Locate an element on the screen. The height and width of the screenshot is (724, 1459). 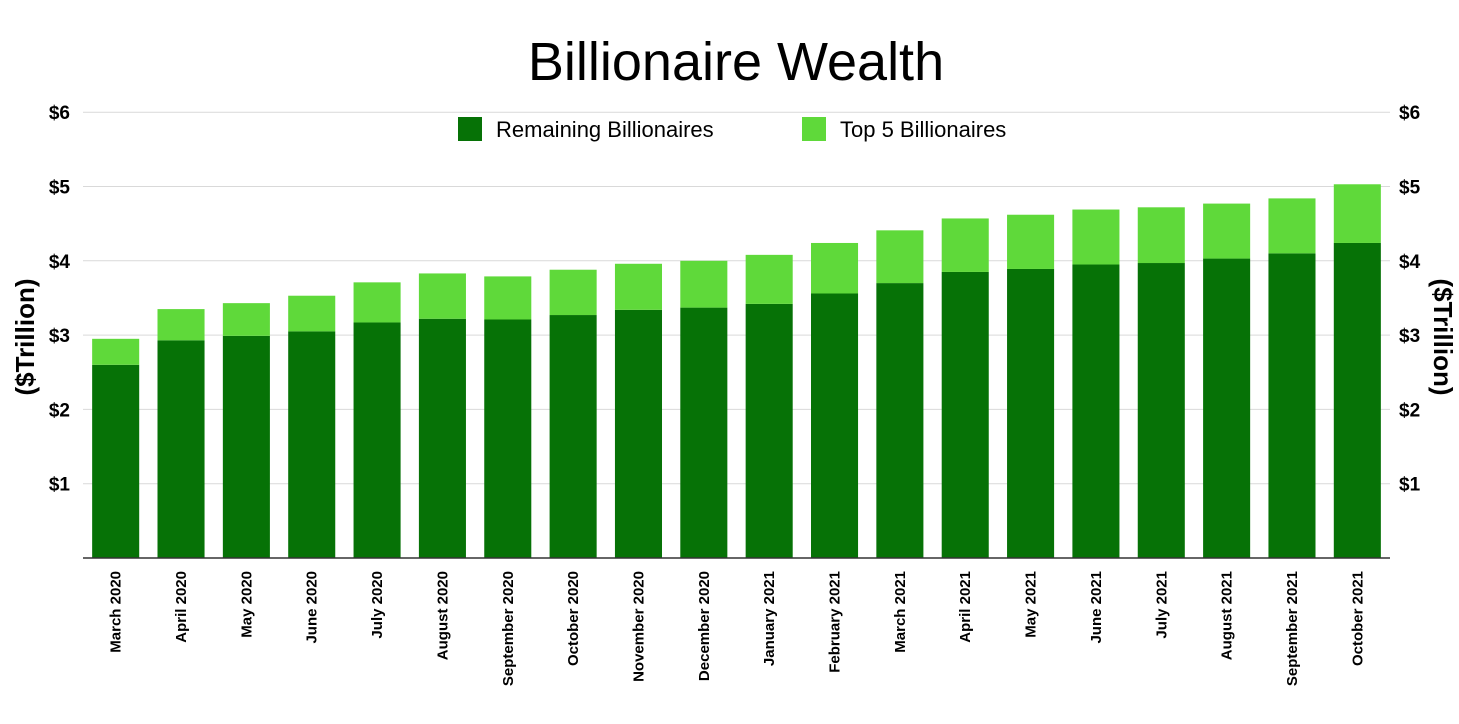
y-axis-label-right: ($Trillion) is located at coordinates (1443, 337).